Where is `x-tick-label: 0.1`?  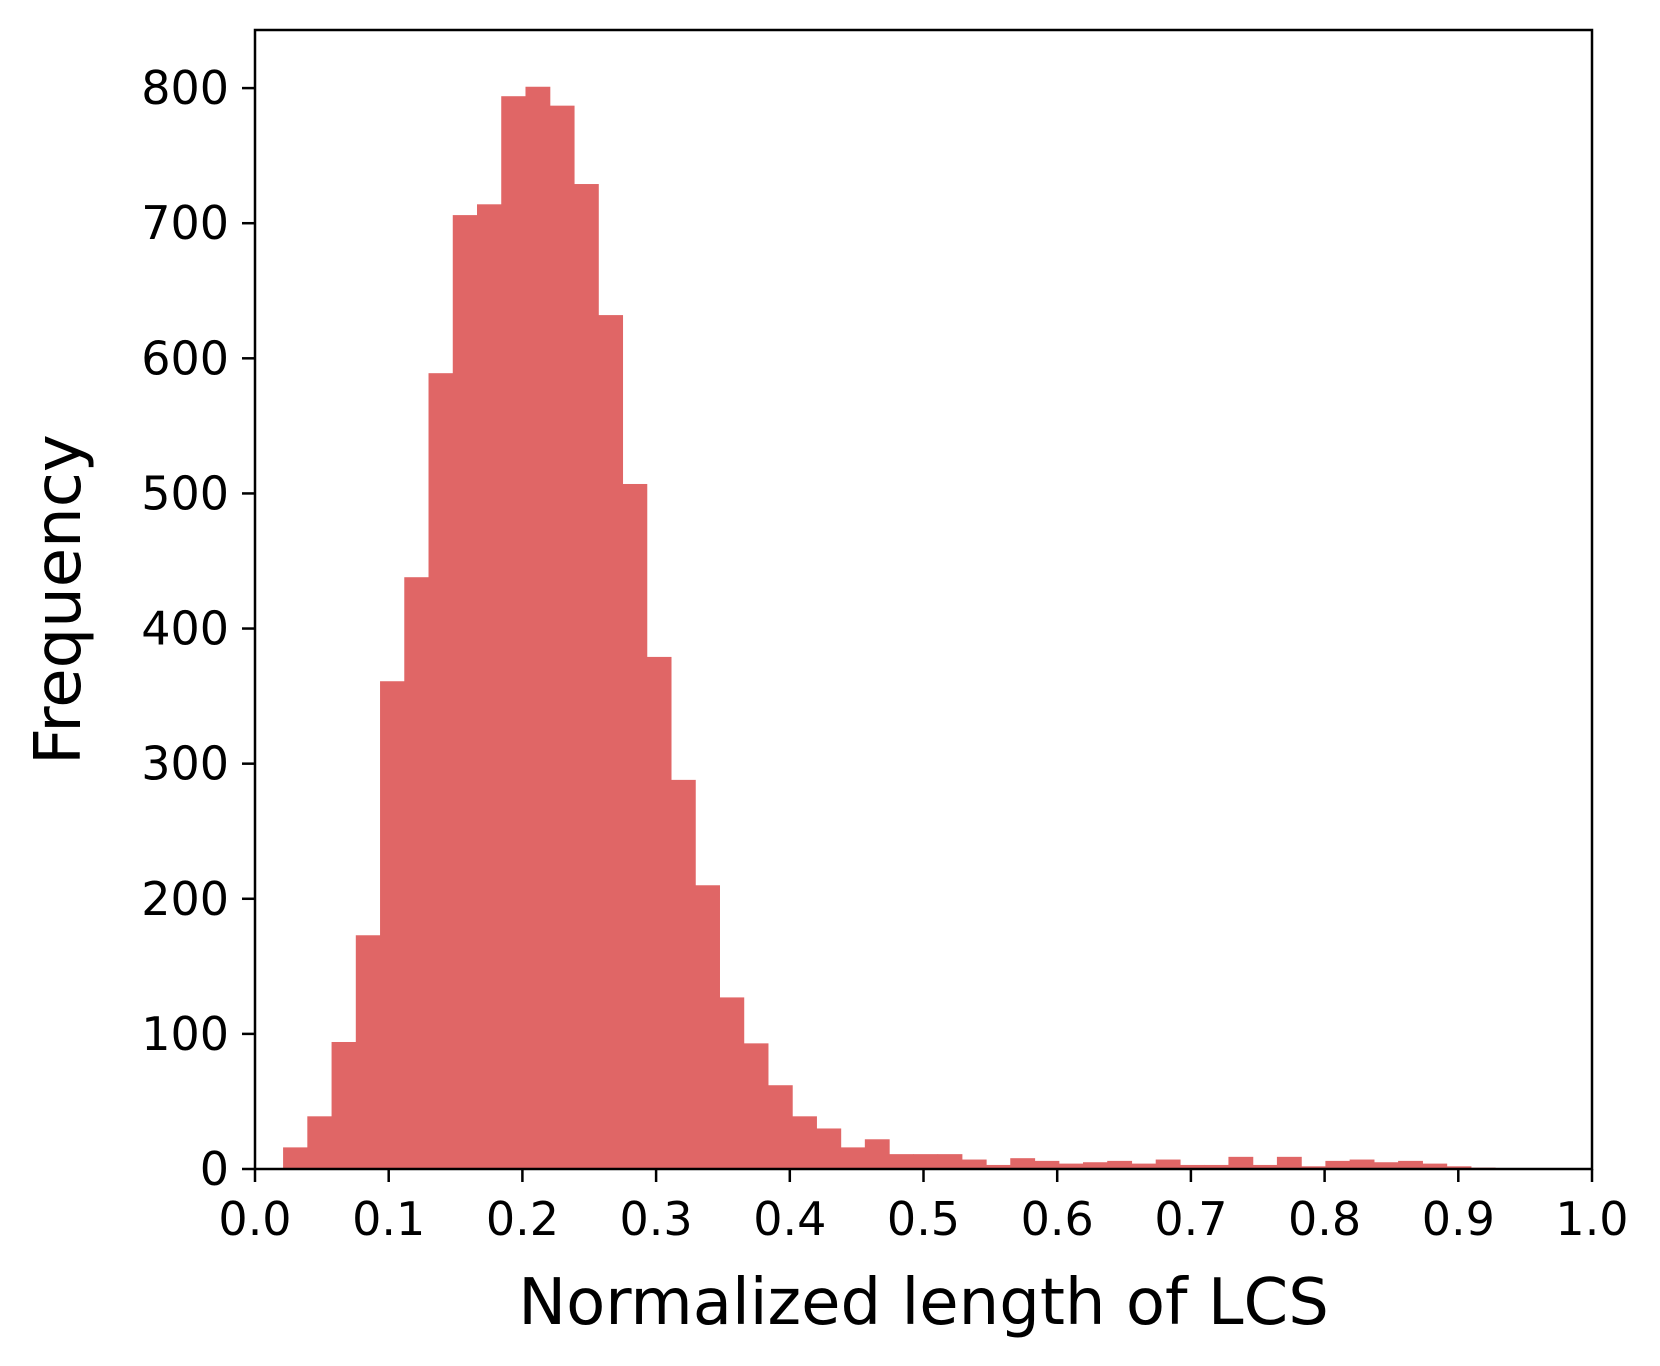
x-tick-label: 0.1 is located at coordinates (388, 1219).